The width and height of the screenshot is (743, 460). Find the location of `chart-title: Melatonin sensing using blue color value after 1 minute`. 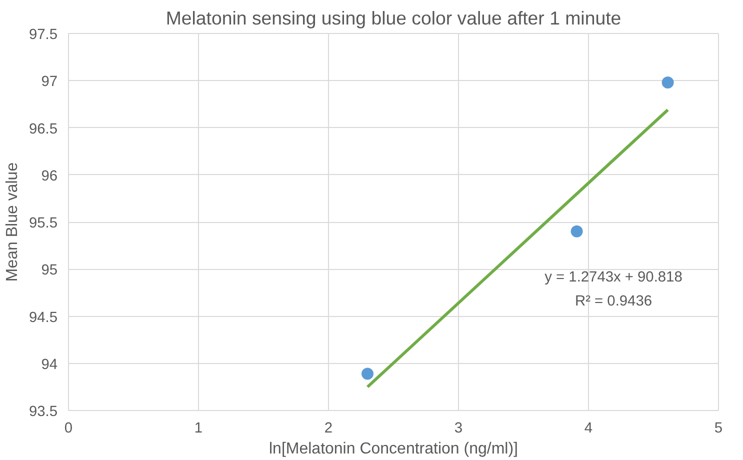

chart-title: Melatonin sensing using blue color value after 1 minute is located at coordinates (394, 18).